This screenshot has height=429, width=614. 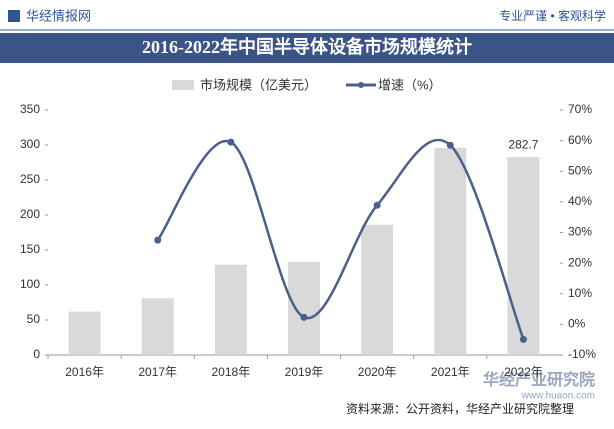 What do you see at coordinates (580, 109) in the screenshot?
I see `y2-tick-label: 70%` at bounding box center [580, 109].